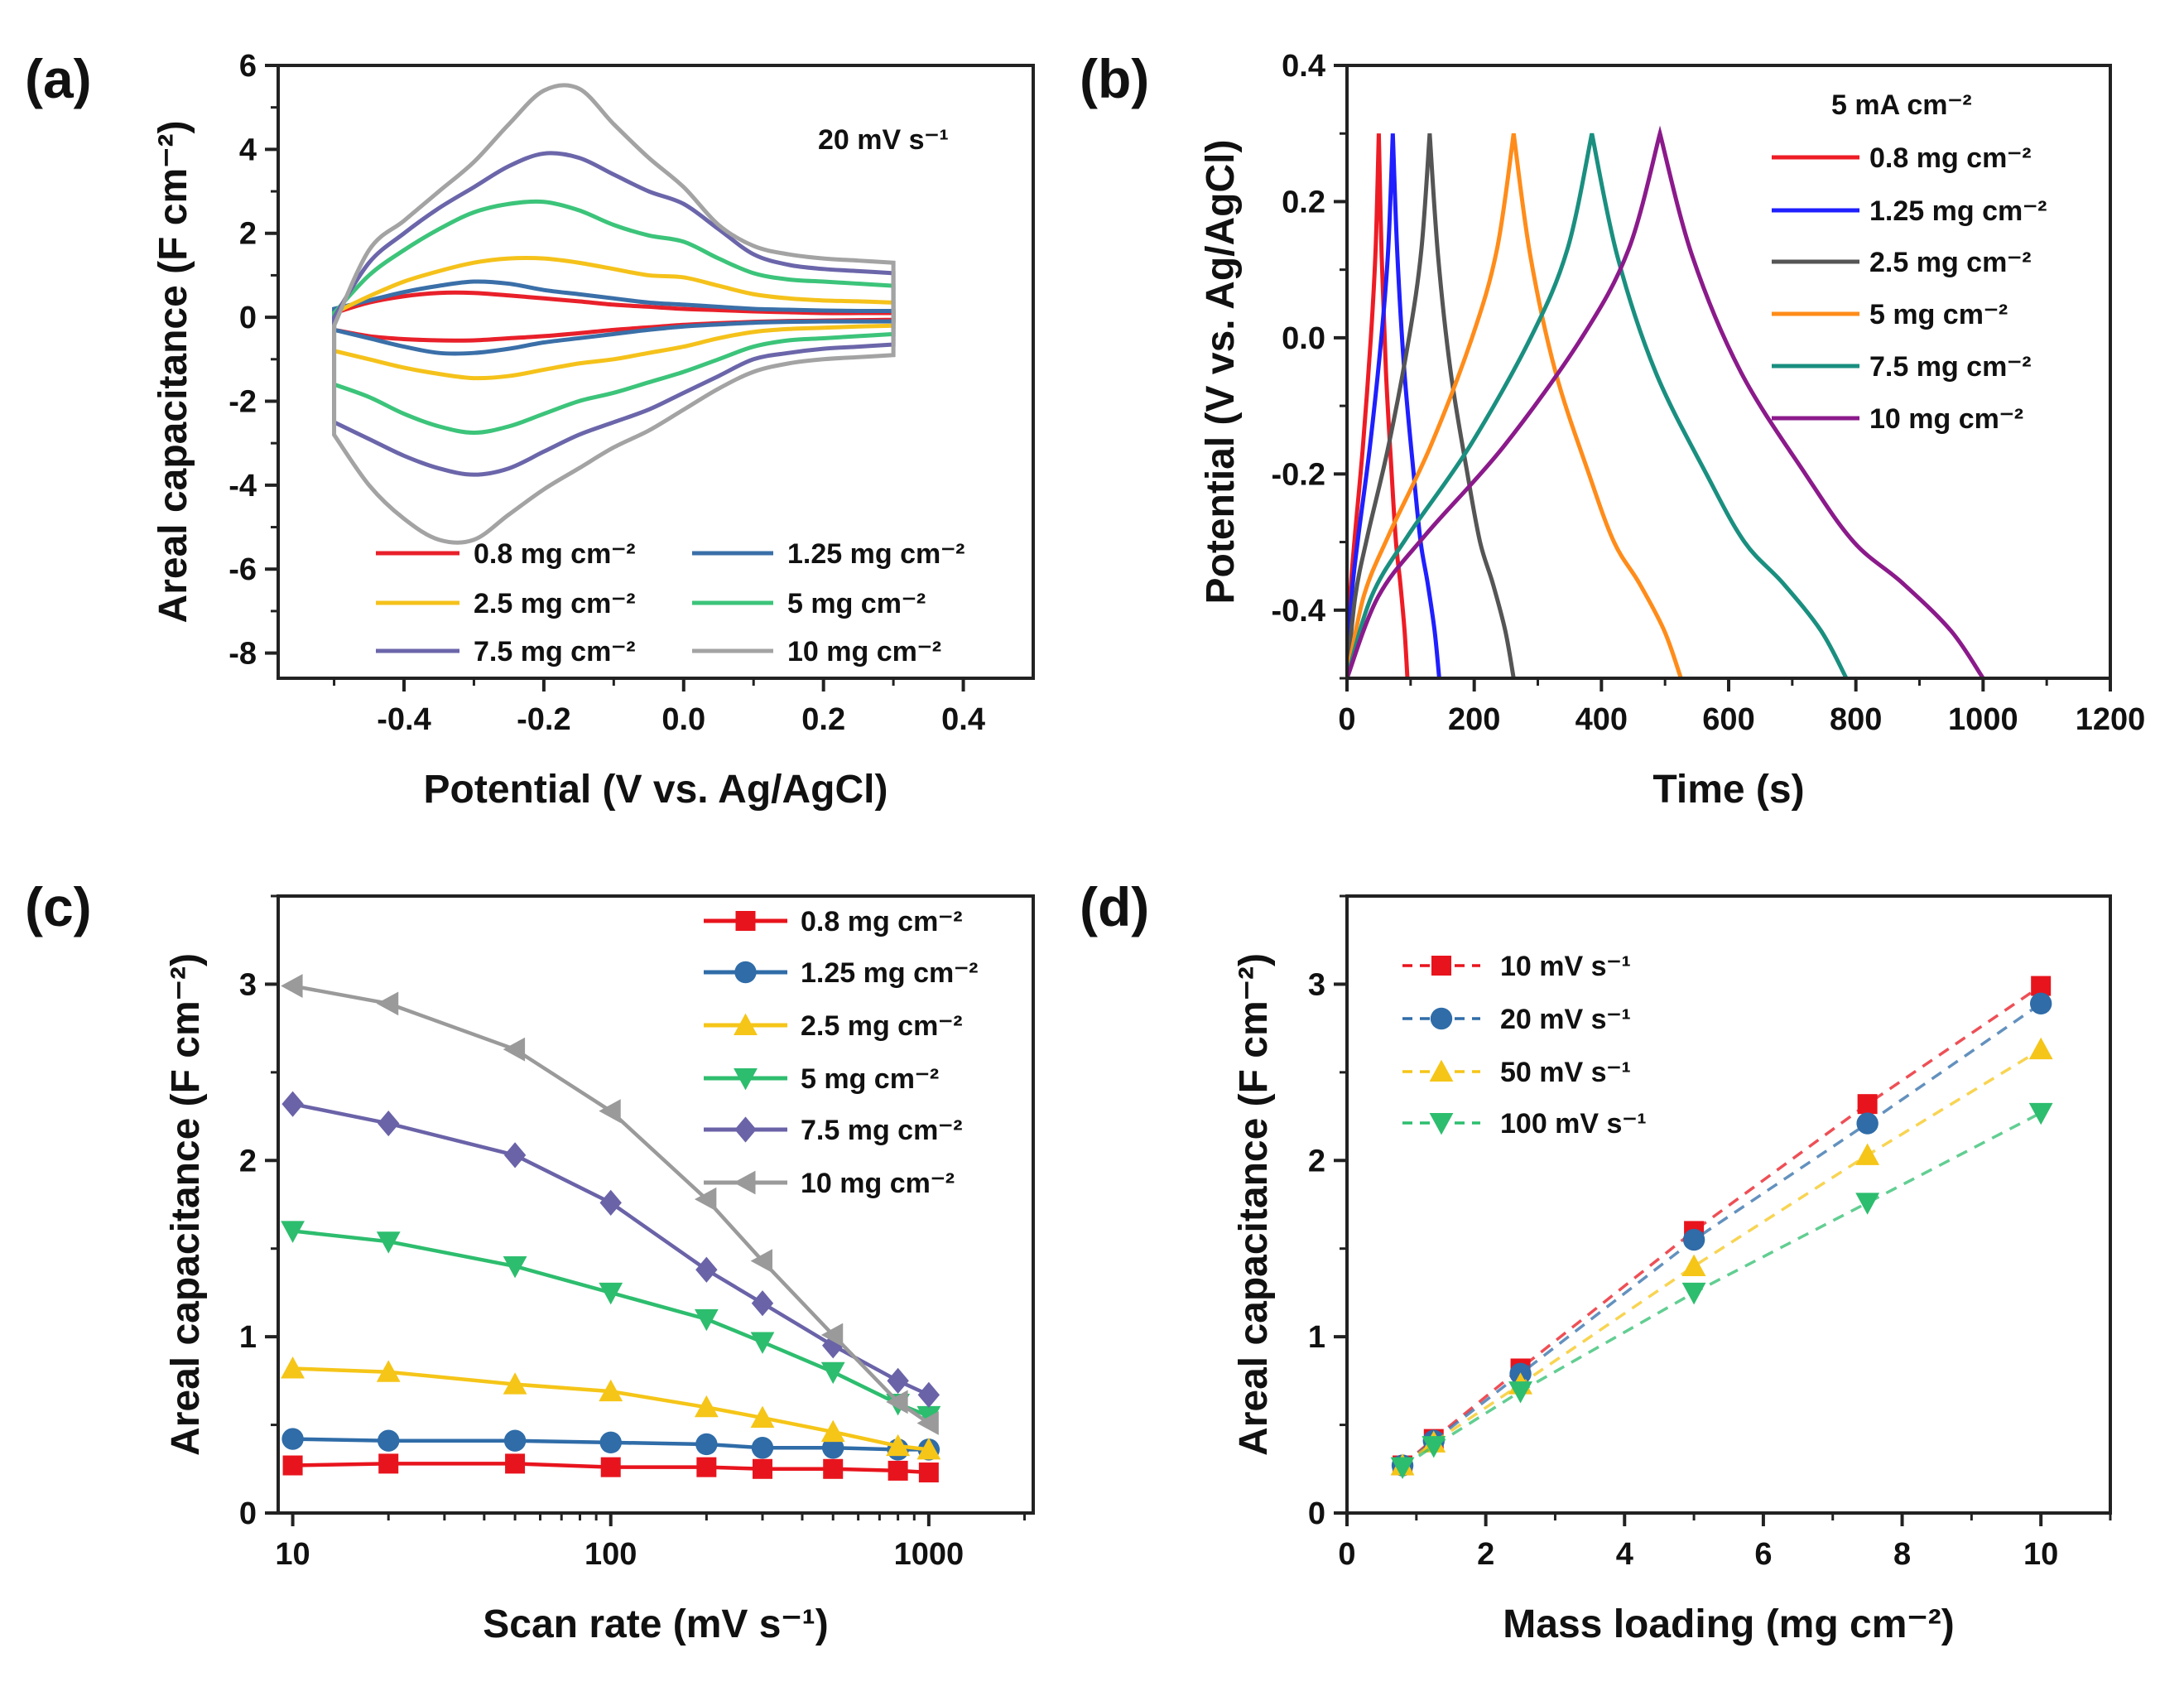 The image size is (2184, 1701). I want to click on x-tick-label: 4, so click(1624, 1554).